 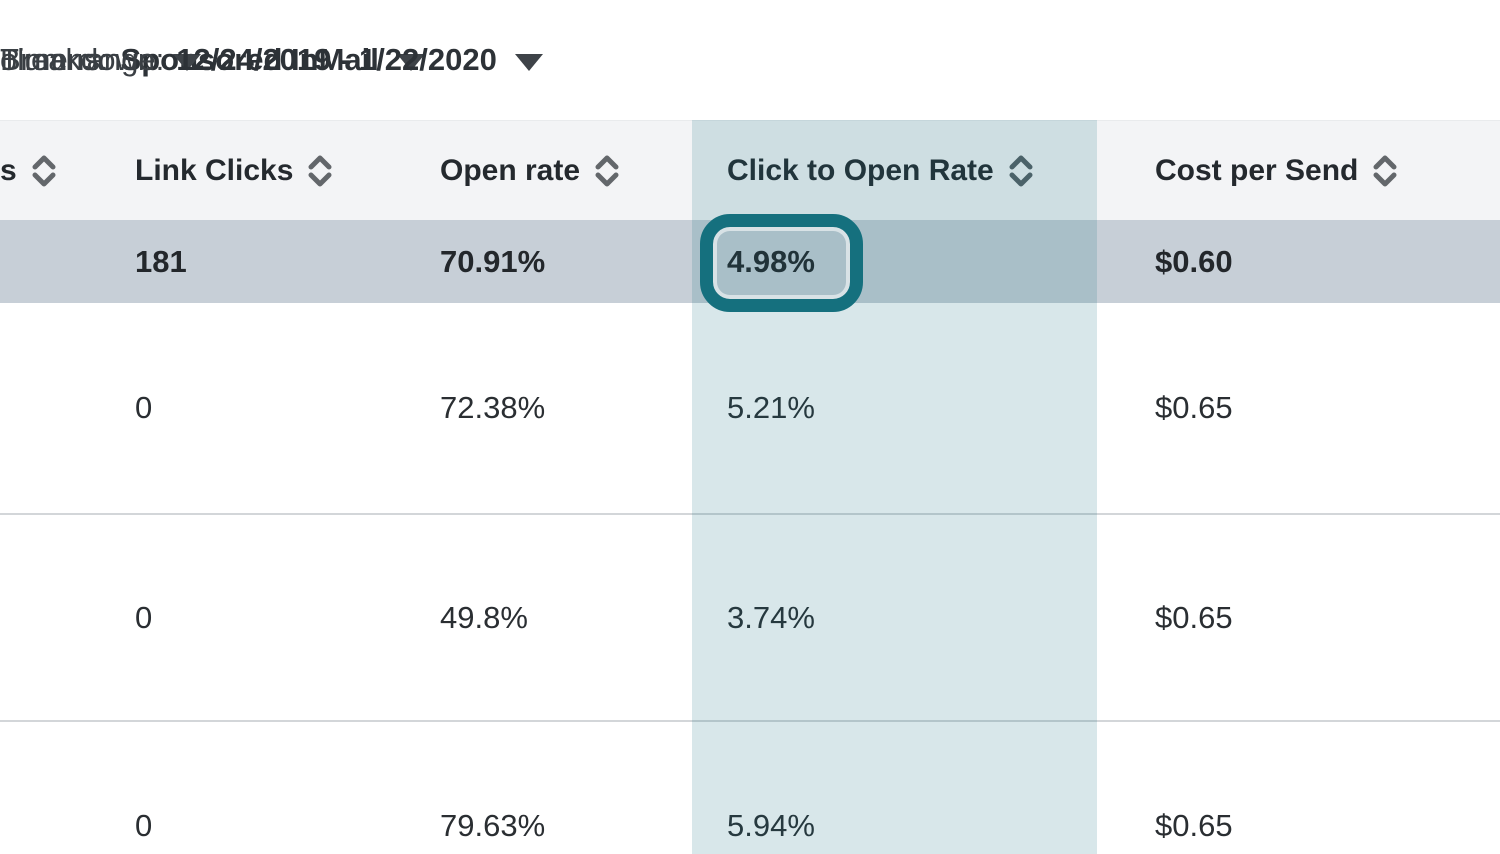 I want to click on column-header-open-rate-label: Open rate, so click(x=510, y=170).